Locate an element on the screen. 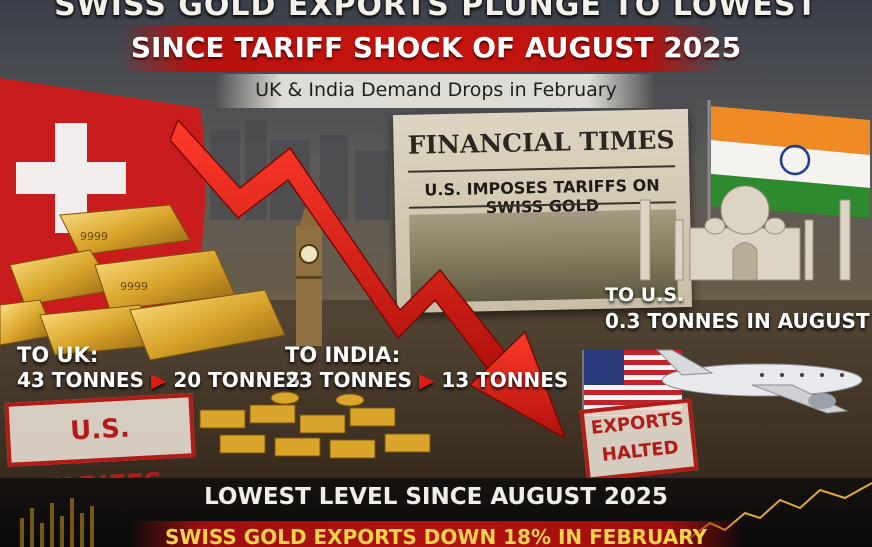 The width and height of the screenshot is (872, 547). bottom-red-strip is located at coordinates (436, 534).